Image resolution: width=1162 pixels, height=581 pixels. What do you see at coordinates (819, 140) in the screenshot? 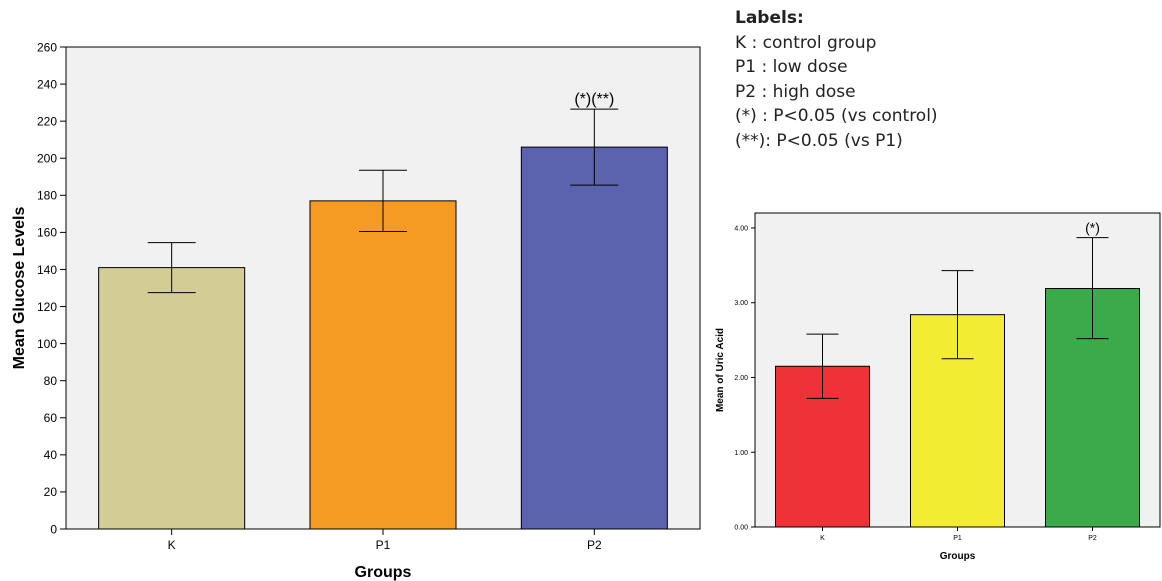
I see `legend-item-sig-p1: (**): P<0.05 (vs P1)` at bounding box center [819, 140].